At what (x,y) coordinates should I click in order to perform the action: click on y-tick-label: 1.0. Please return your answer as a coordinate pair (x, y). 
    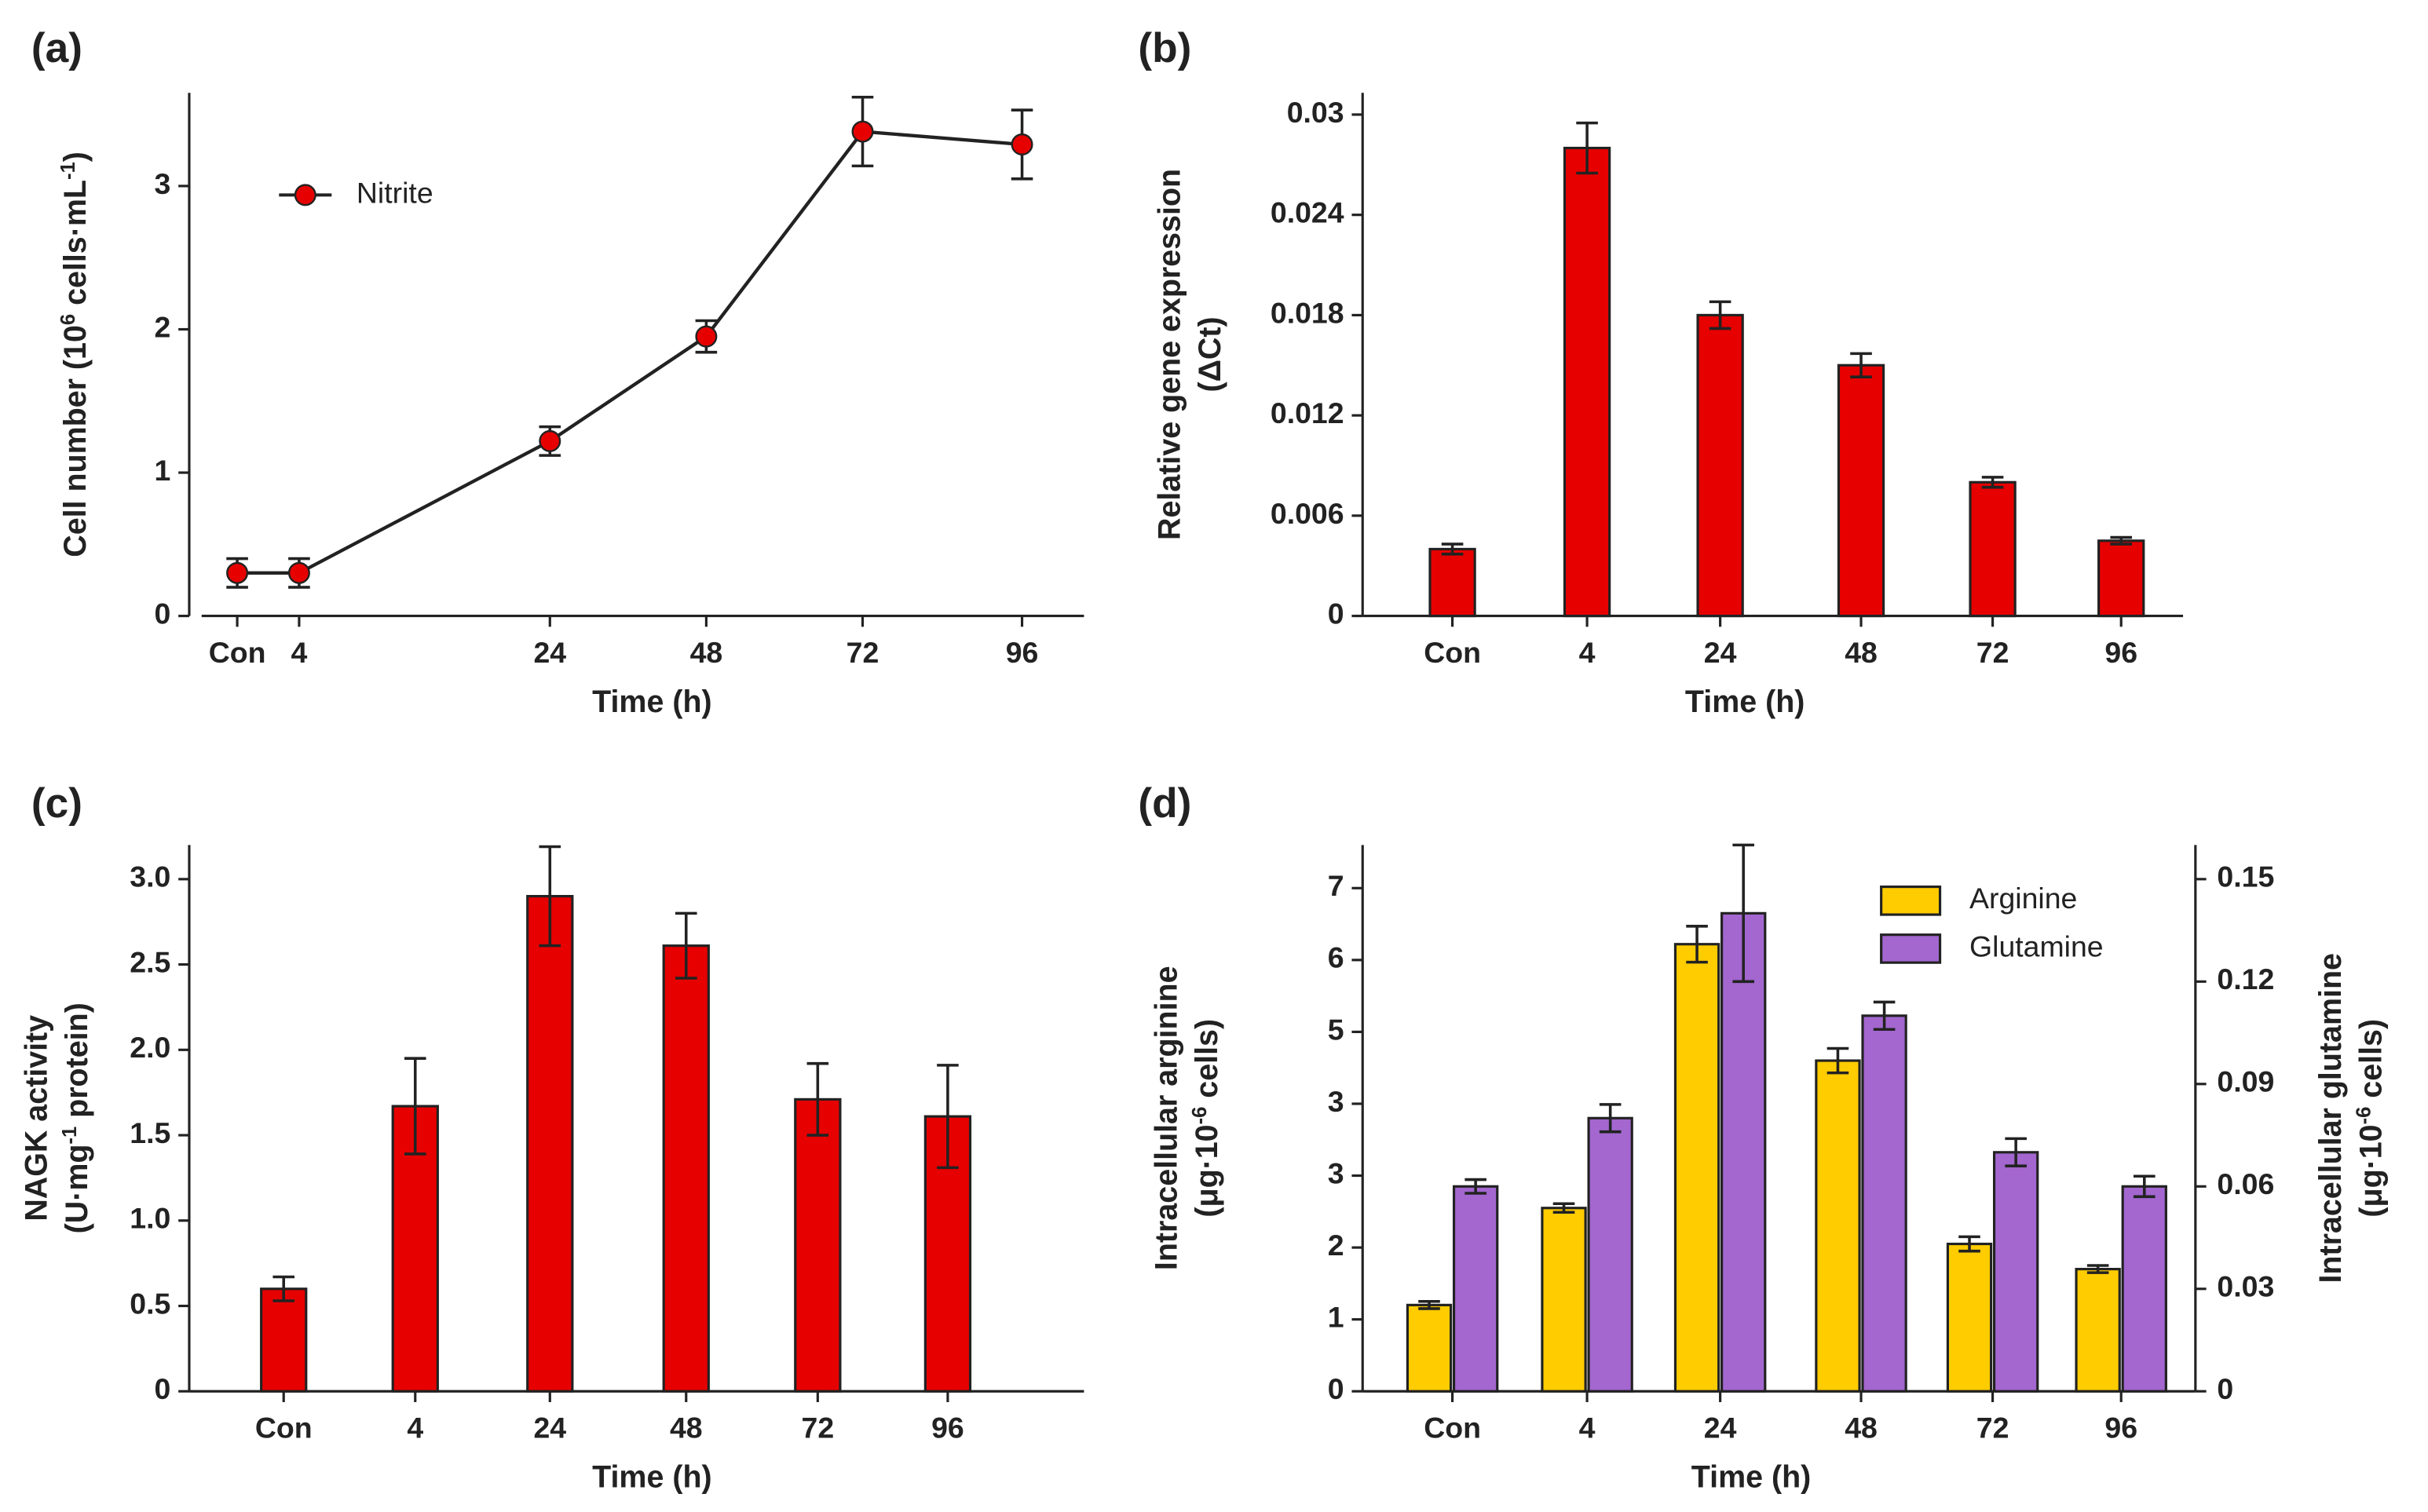
    Looking at the image, I should click on (150, 1218).